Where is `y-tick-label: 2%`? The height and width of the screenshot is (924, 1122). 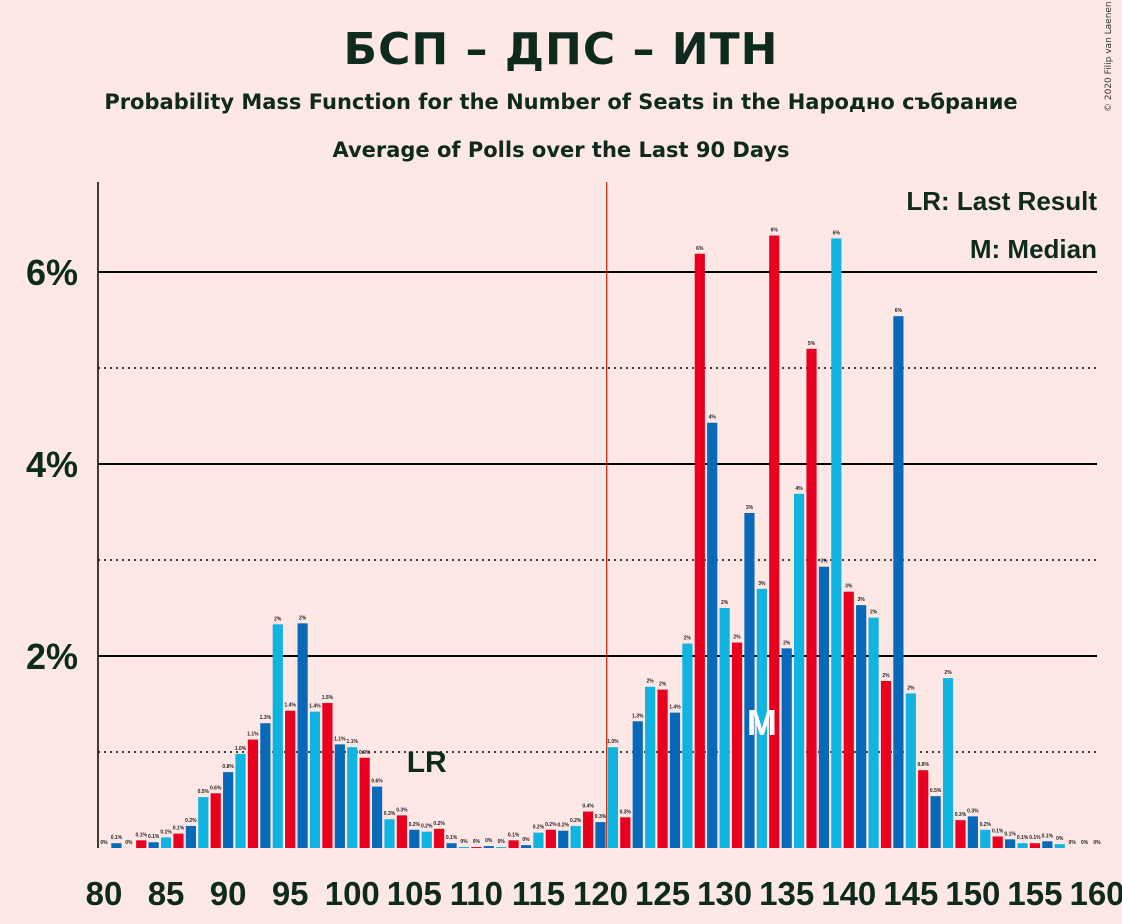 y-tick-label: 2% is located at coordinates (52, 656).